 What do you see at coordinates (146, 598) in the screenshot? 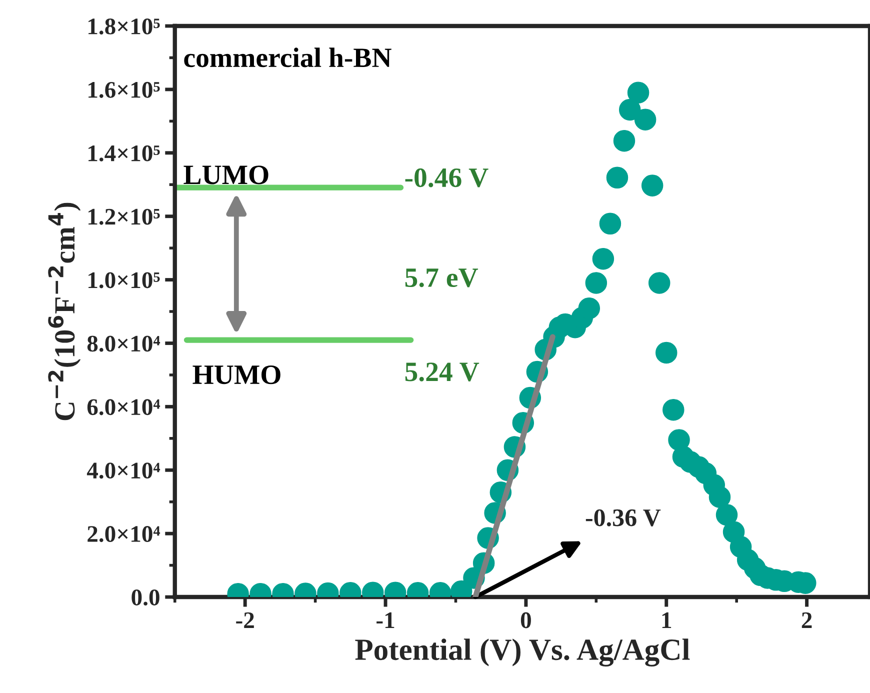
I see `y-tick-label: 0.0` at bounding box center [146, 598].